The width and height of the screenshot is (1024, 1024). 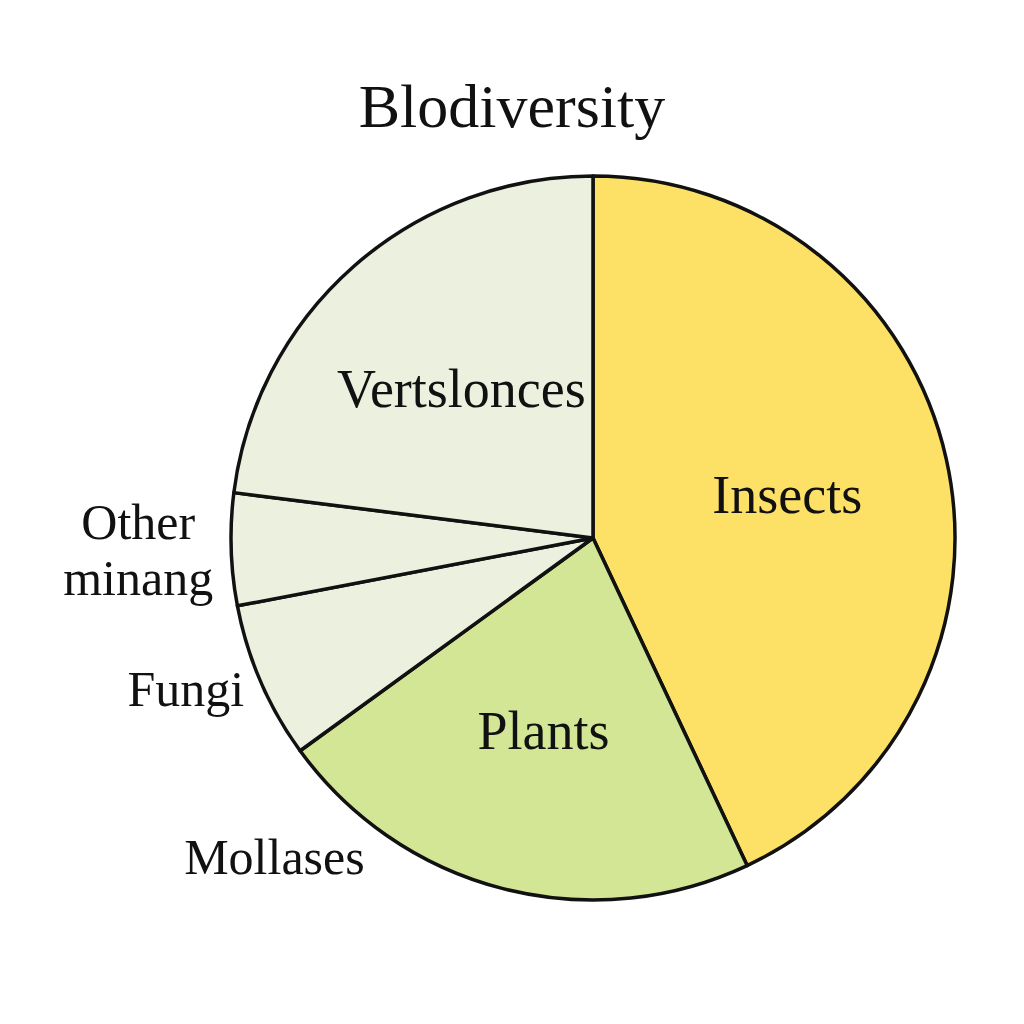 I want to click on slice-label: Vertslonces, so click(x=461, y=388).